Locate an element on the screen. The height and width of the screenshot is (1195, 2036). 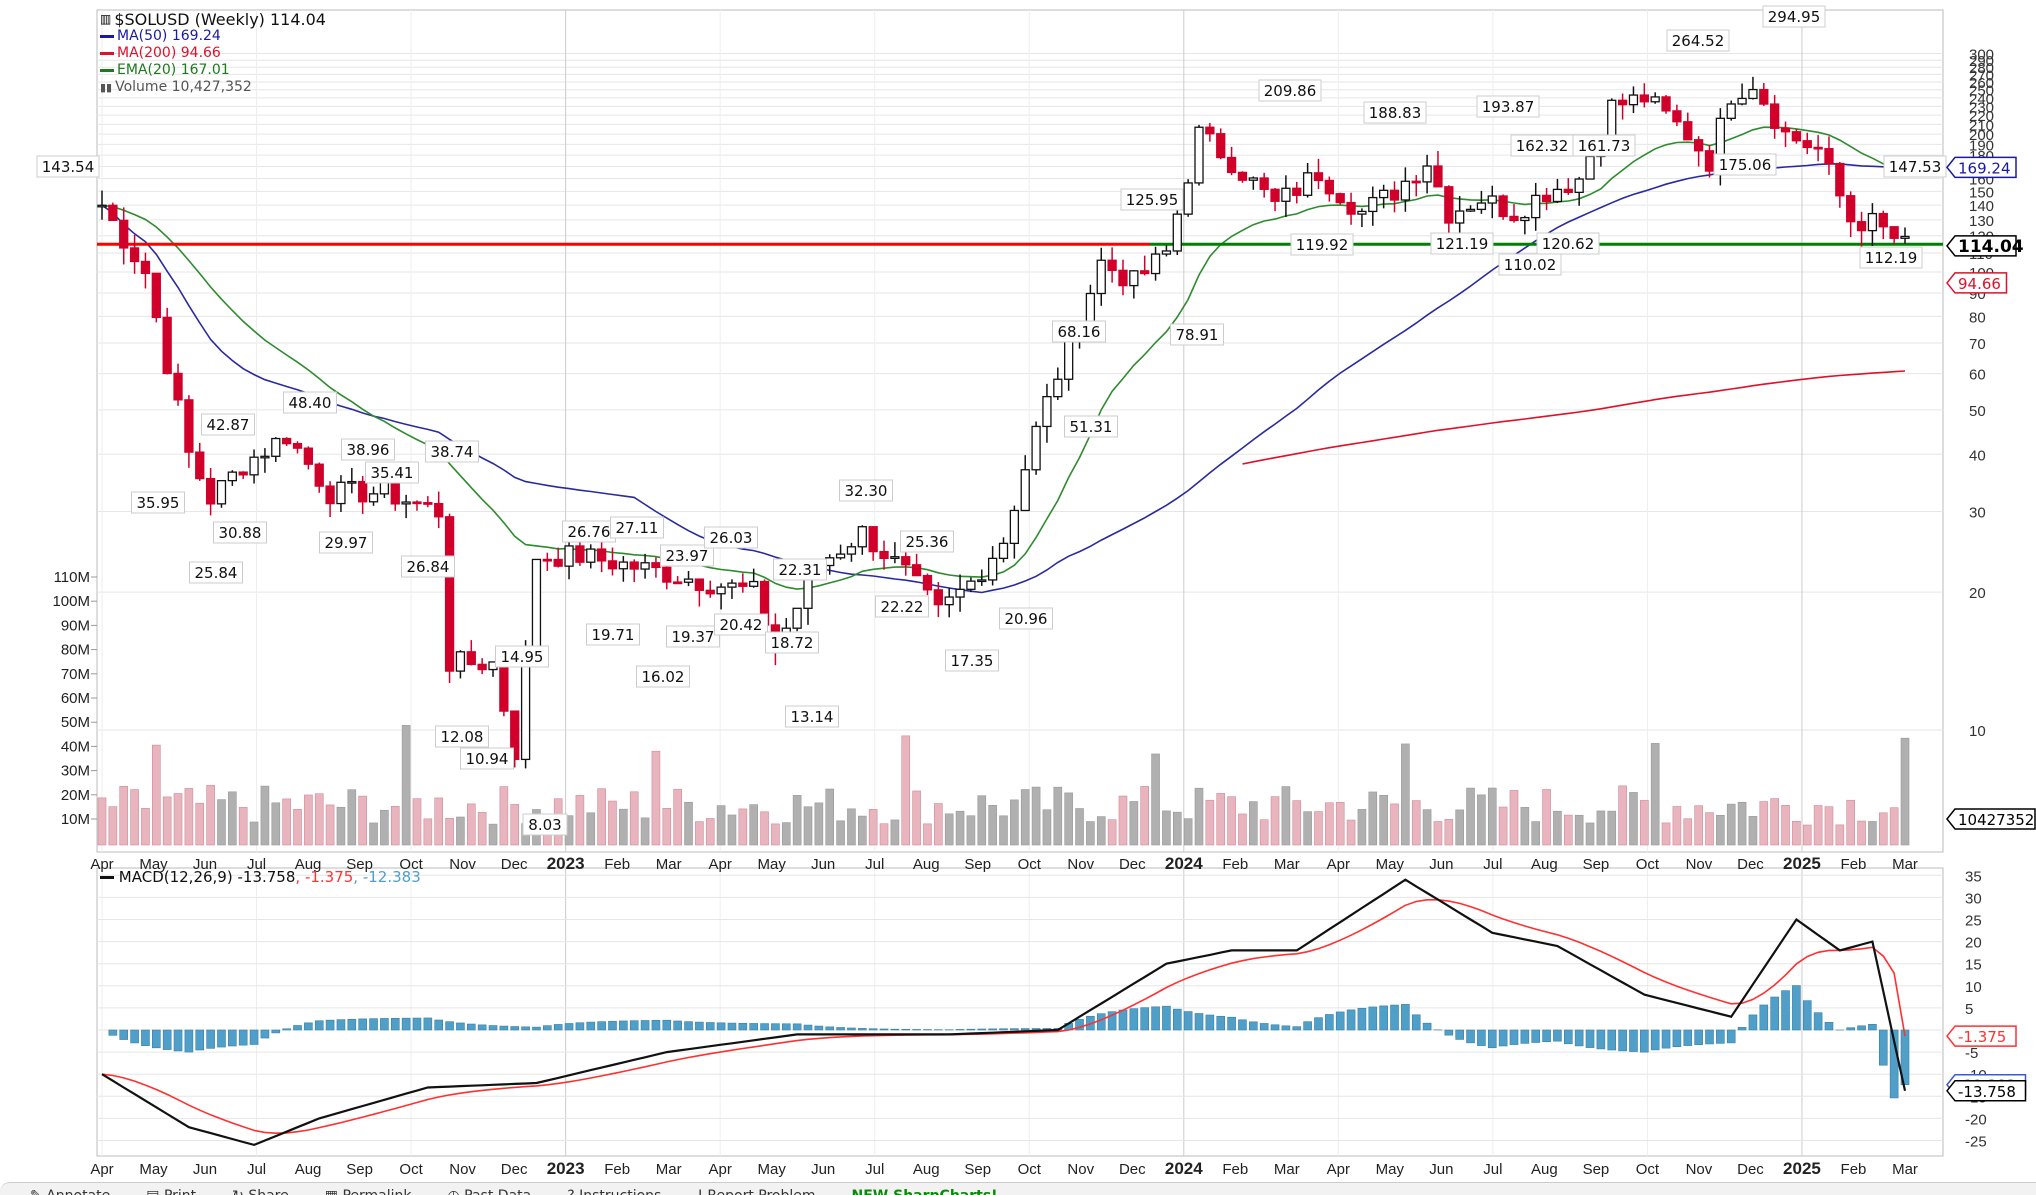
svg-text: 22.22 is located at coordinates (902, 607).